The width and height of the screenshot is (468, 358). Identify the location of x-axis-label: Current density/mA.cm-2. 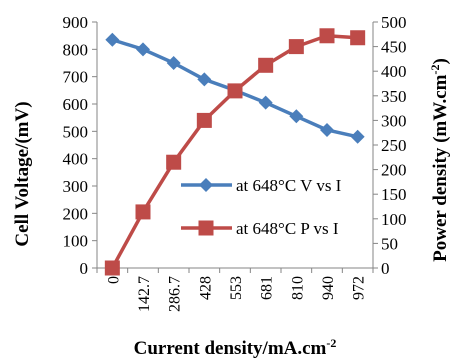
(235, 347).